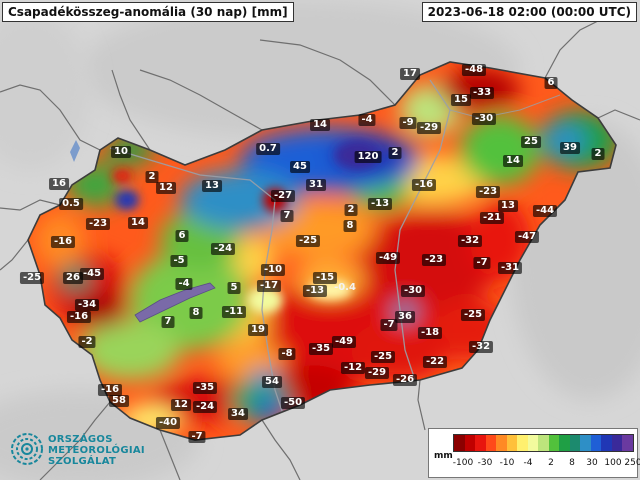  I want to click on value-label: 34, so click(238, 414).